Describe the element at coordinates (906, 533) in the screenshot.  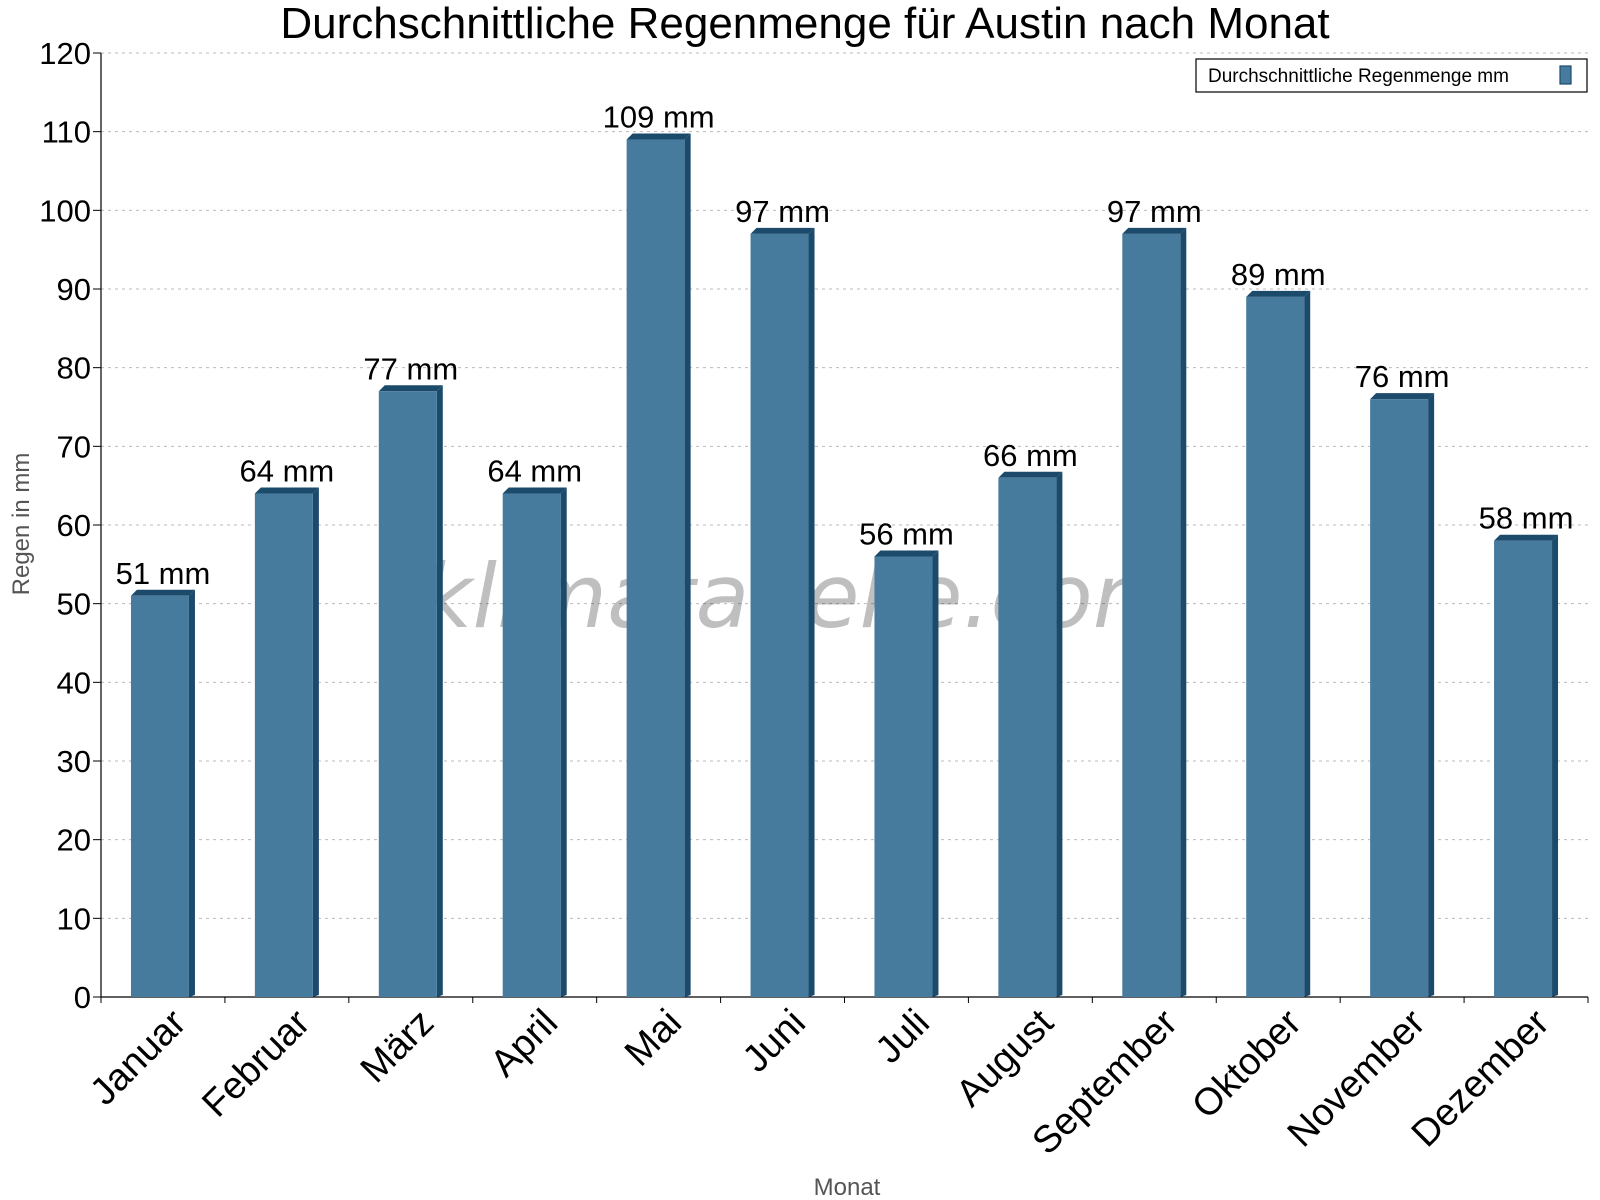
I see `data-label: 56 mm` at that location.